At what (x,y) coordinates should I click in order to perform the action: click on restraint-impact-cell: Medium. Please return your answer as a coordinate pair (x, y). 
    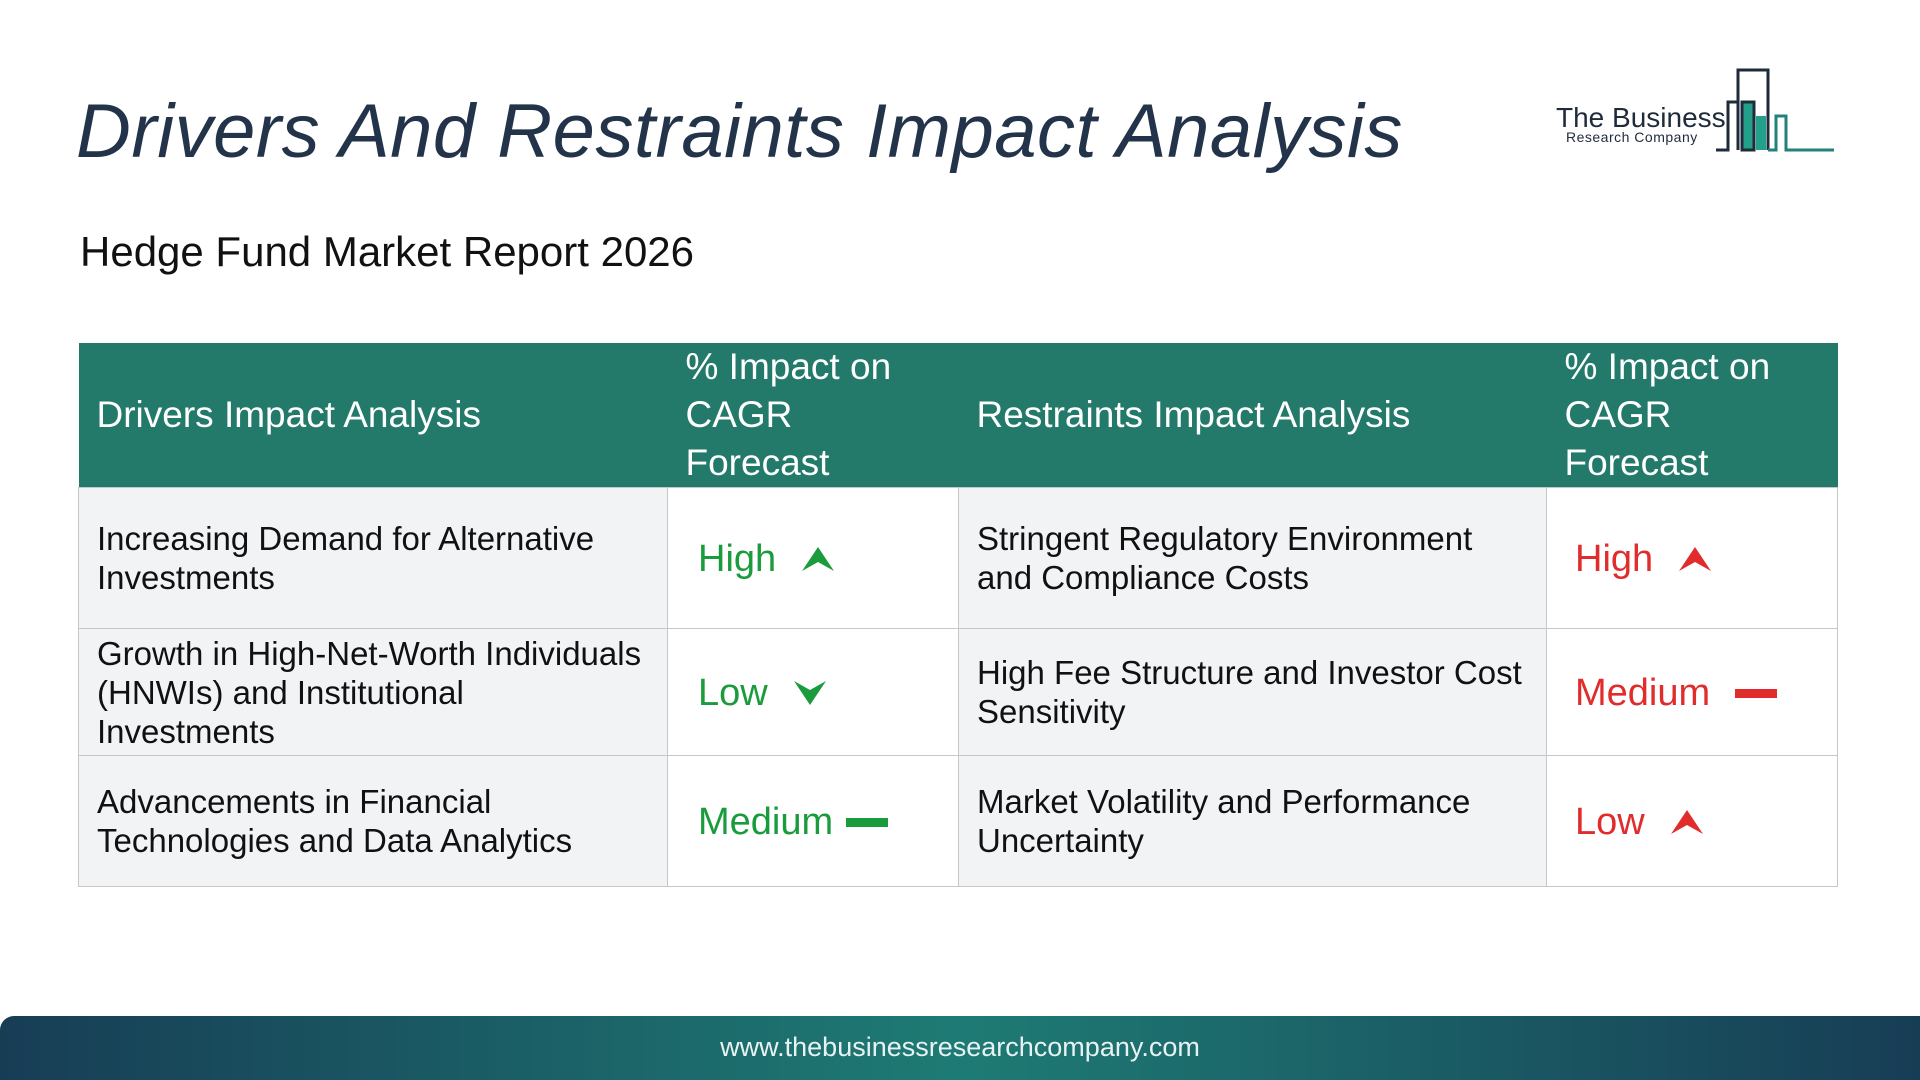
    Looking at the image, I should click on (1692, 692).